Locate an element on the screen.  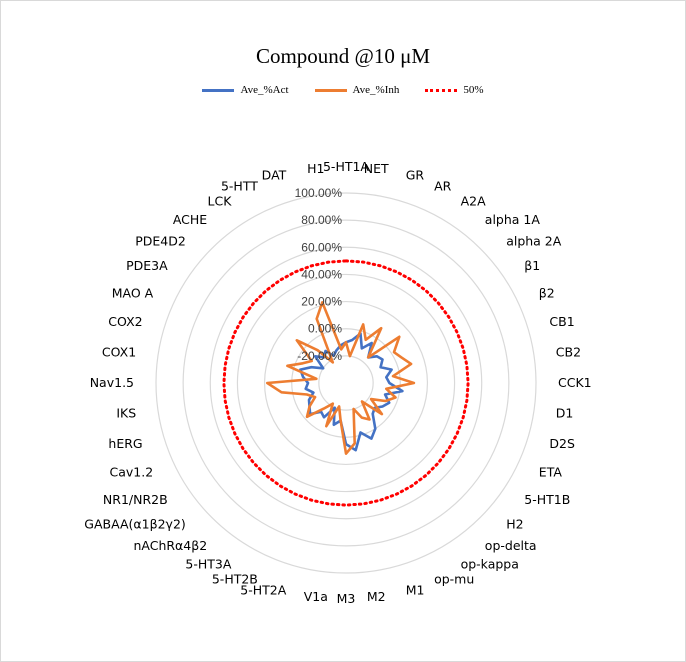
category-label: AR is located at coordinates (443, 186).